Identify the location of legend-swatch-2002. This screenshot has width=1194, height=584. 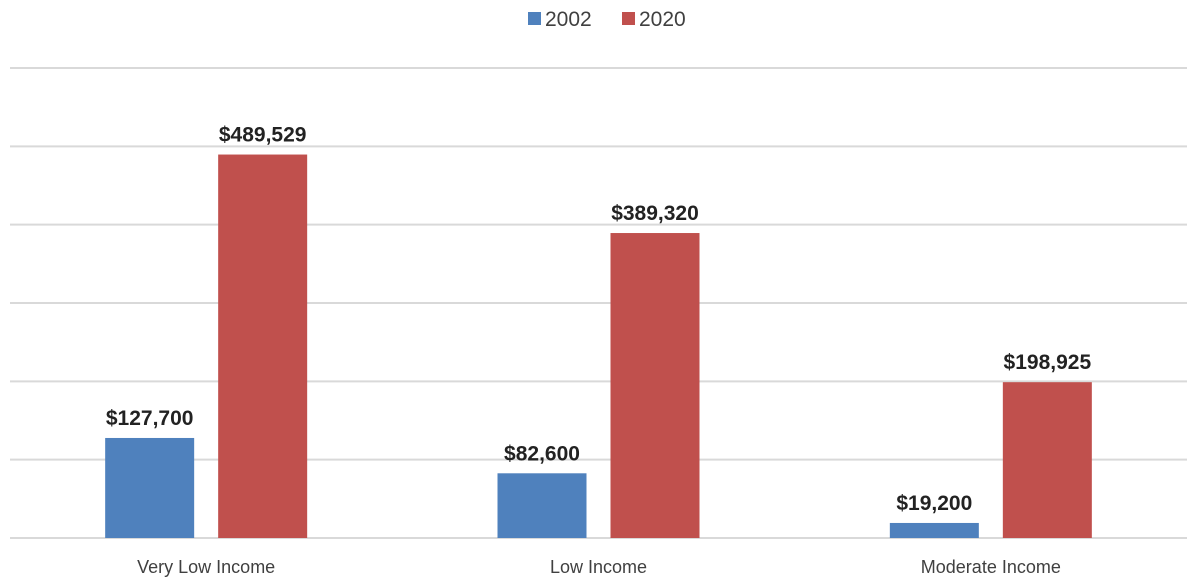
(534, 18).